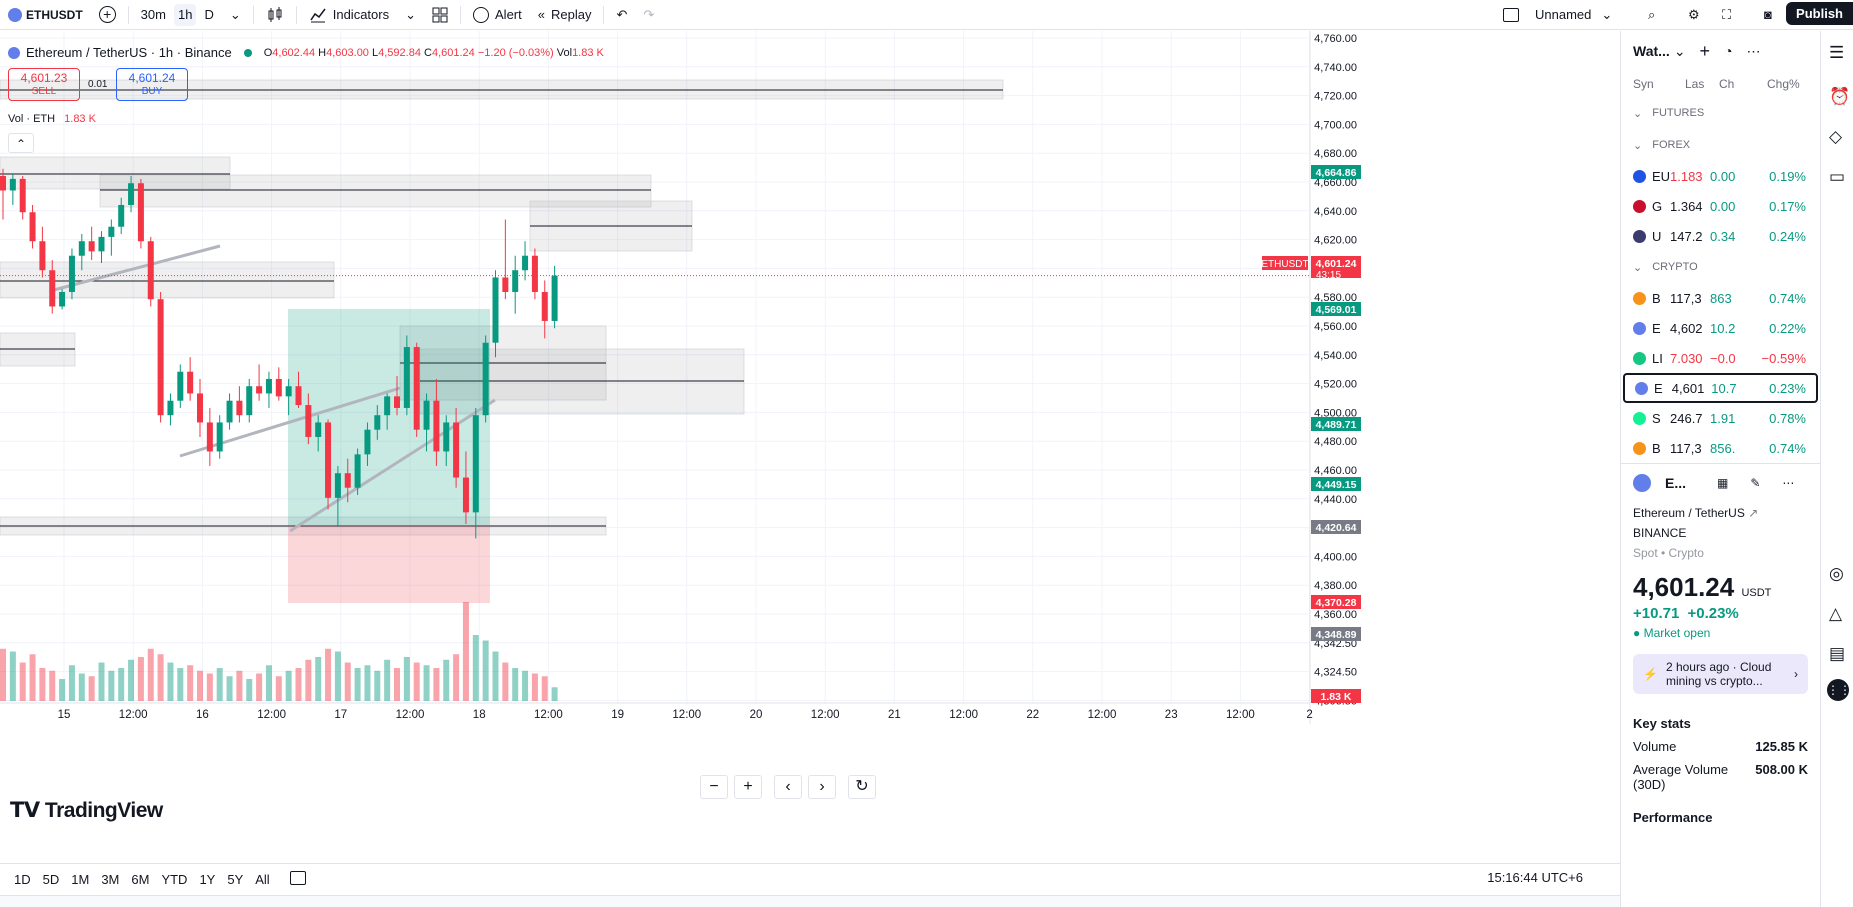 Image resolution: width=1853 pixels, height=907 pixels. I want to click on price-tick-label: 4,740.00, so click(1335, 68).